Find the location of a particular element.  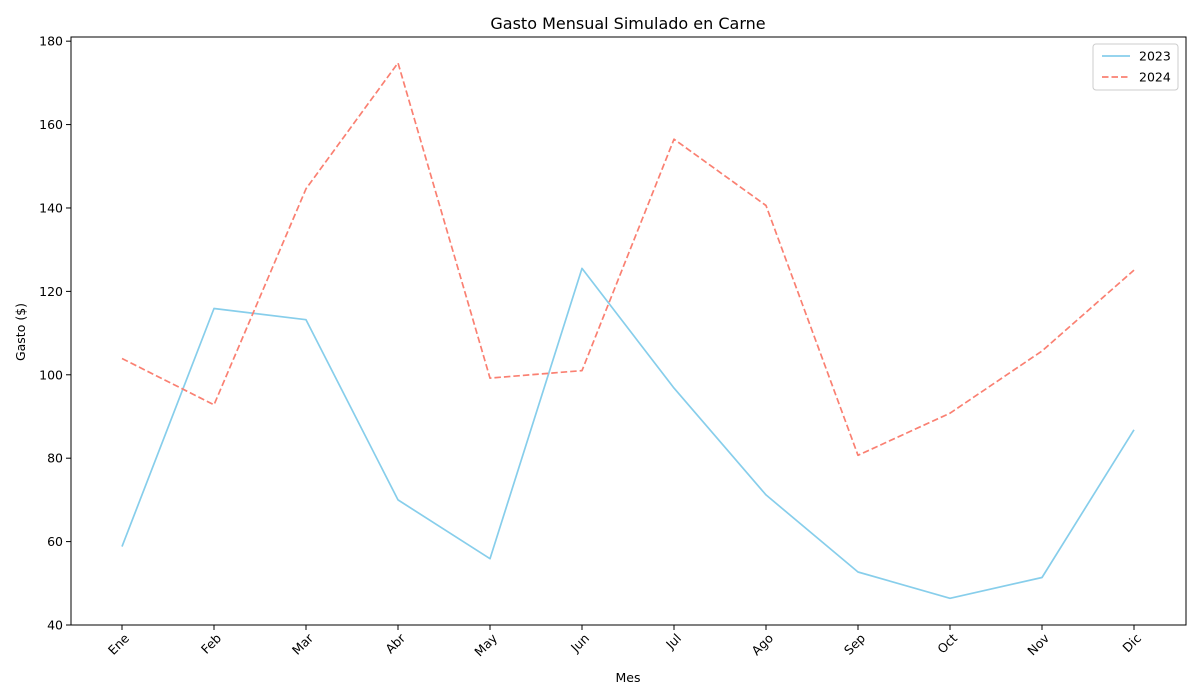

x-tick-label: Jul is located at coordinates (673, 642).